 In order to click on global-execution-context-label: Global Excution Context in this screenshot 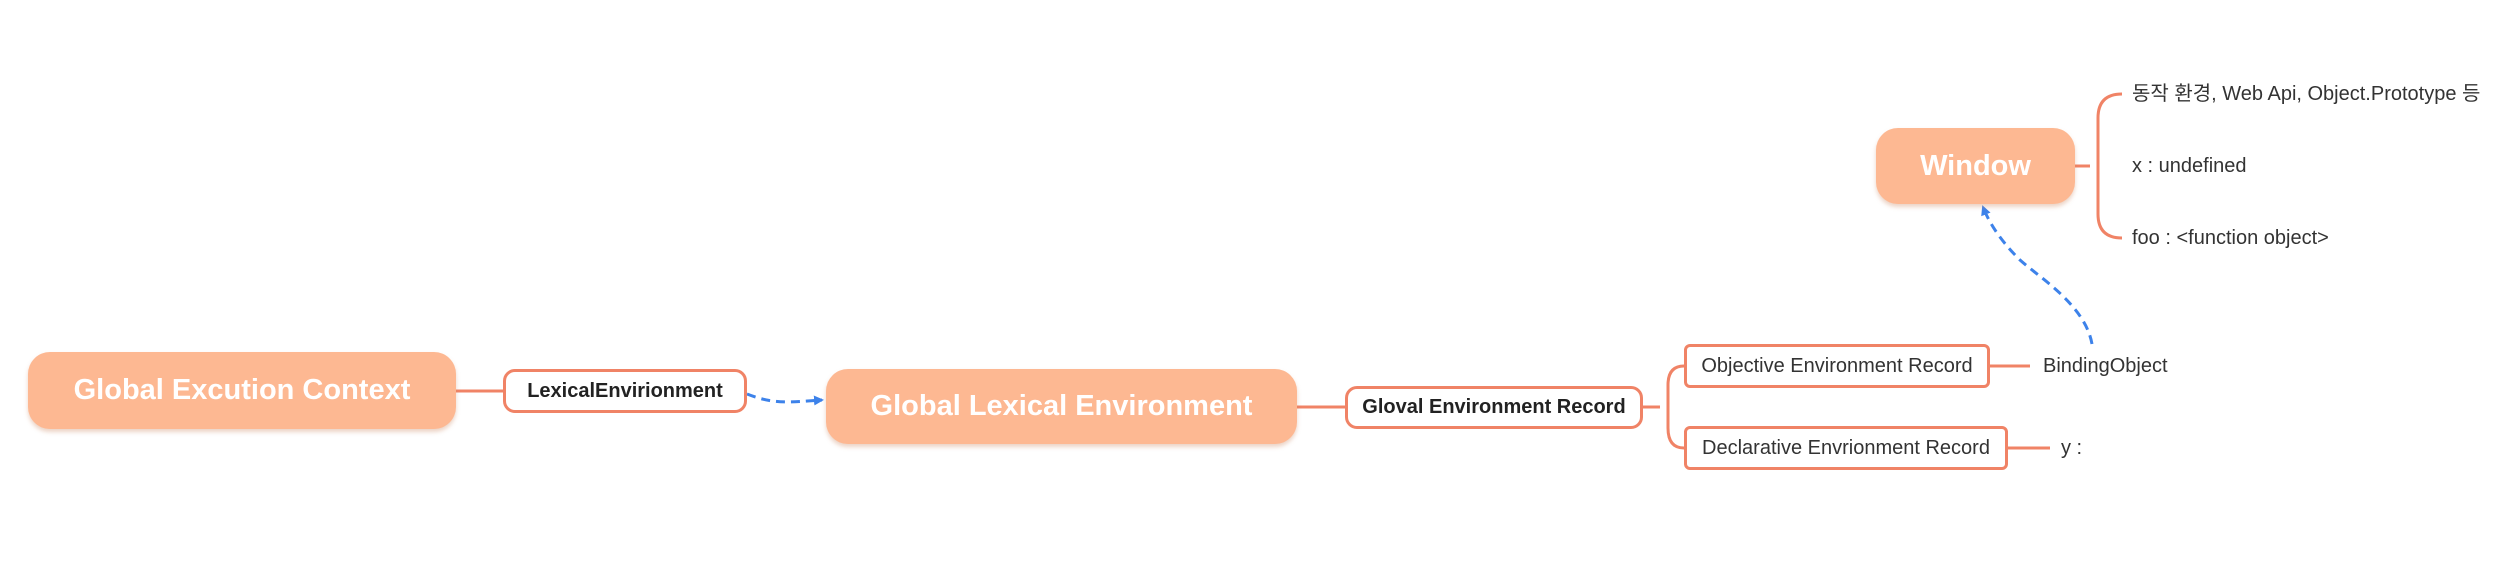, I will do `click(242, 390)`.